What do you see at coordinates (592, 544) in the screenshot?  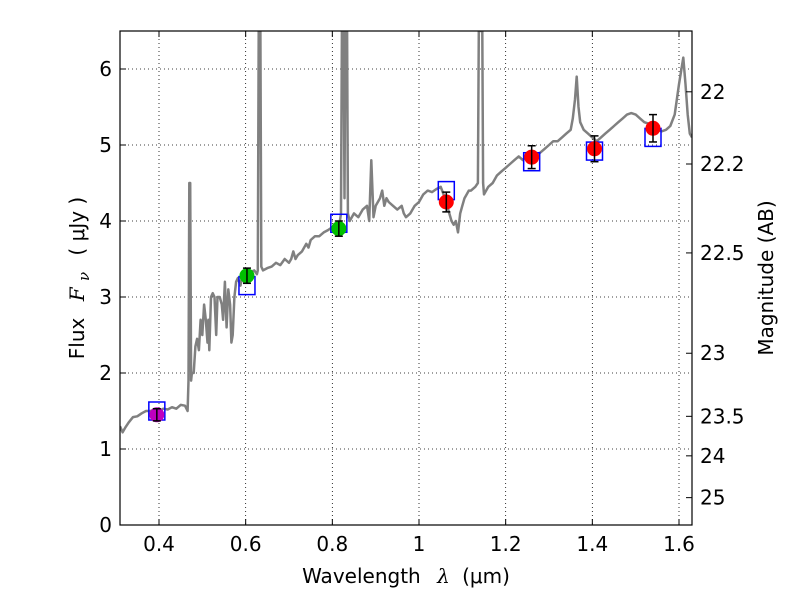 I see `x-tick-label: 1.4` at bounding box center [592, 544].